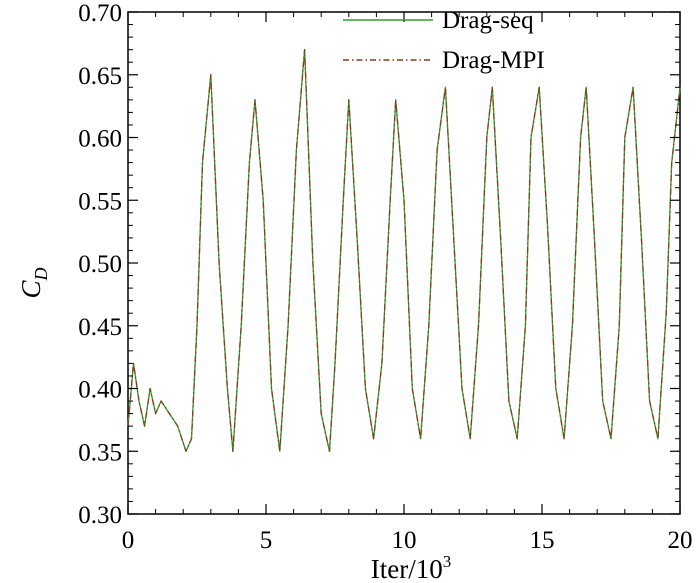 The width and height of the screenshot is (700, 583). What do you see at coordinates (680, 540) in the screenshot?
I see `x-tick-label: 20` at bounding box center [680, 540].